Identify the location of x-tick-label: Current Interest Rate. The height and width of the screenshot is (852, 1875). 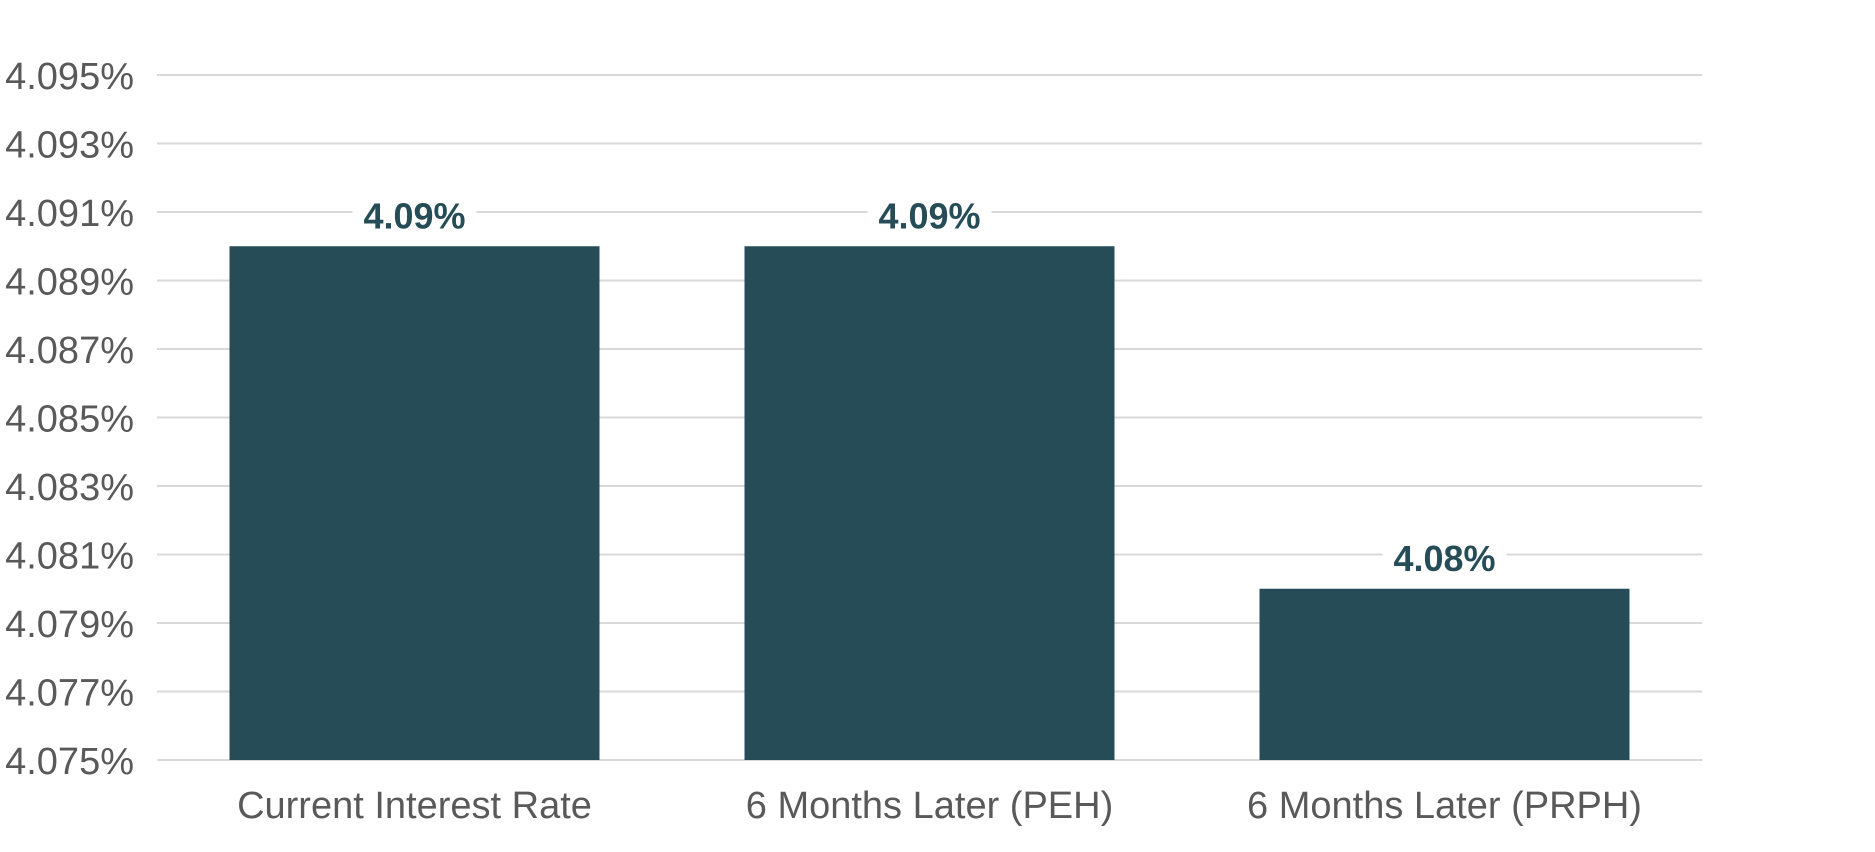
(414, 806).